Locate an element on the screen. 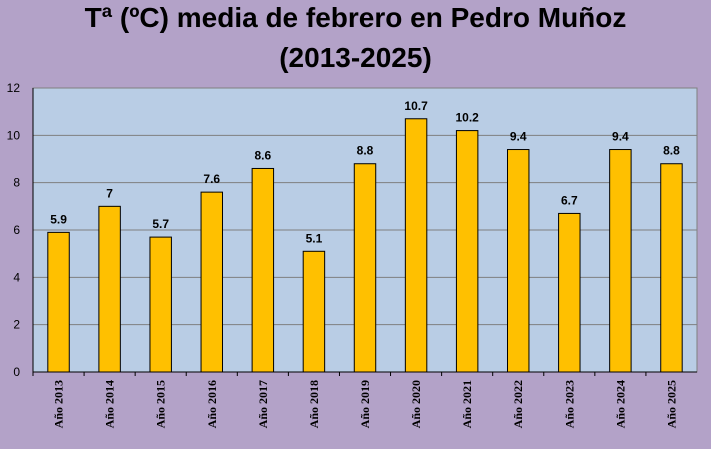 This screenshot has height=449, width=711. category-label: Año 2023 is located at coordinates (569, 404).